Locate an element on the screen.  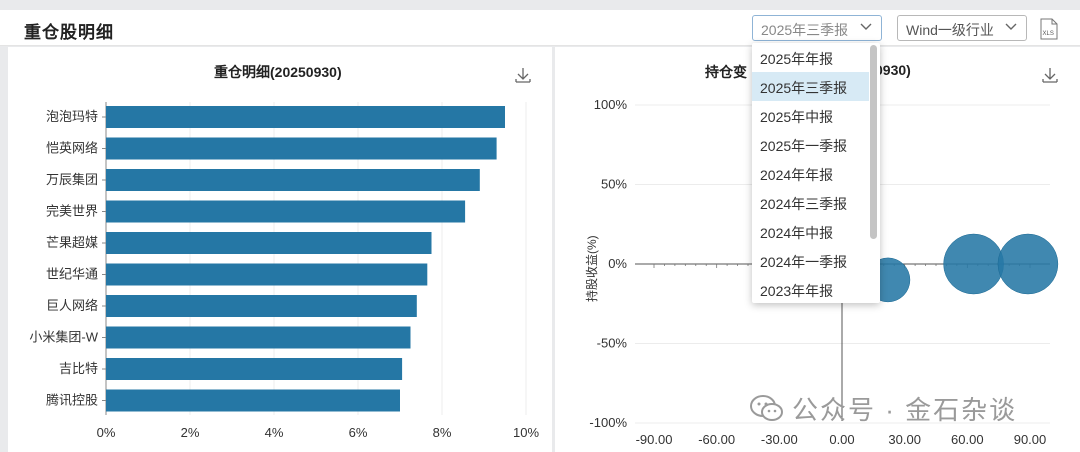
dropdown-option: 2025年年报 is located at coordinates (797, 59).